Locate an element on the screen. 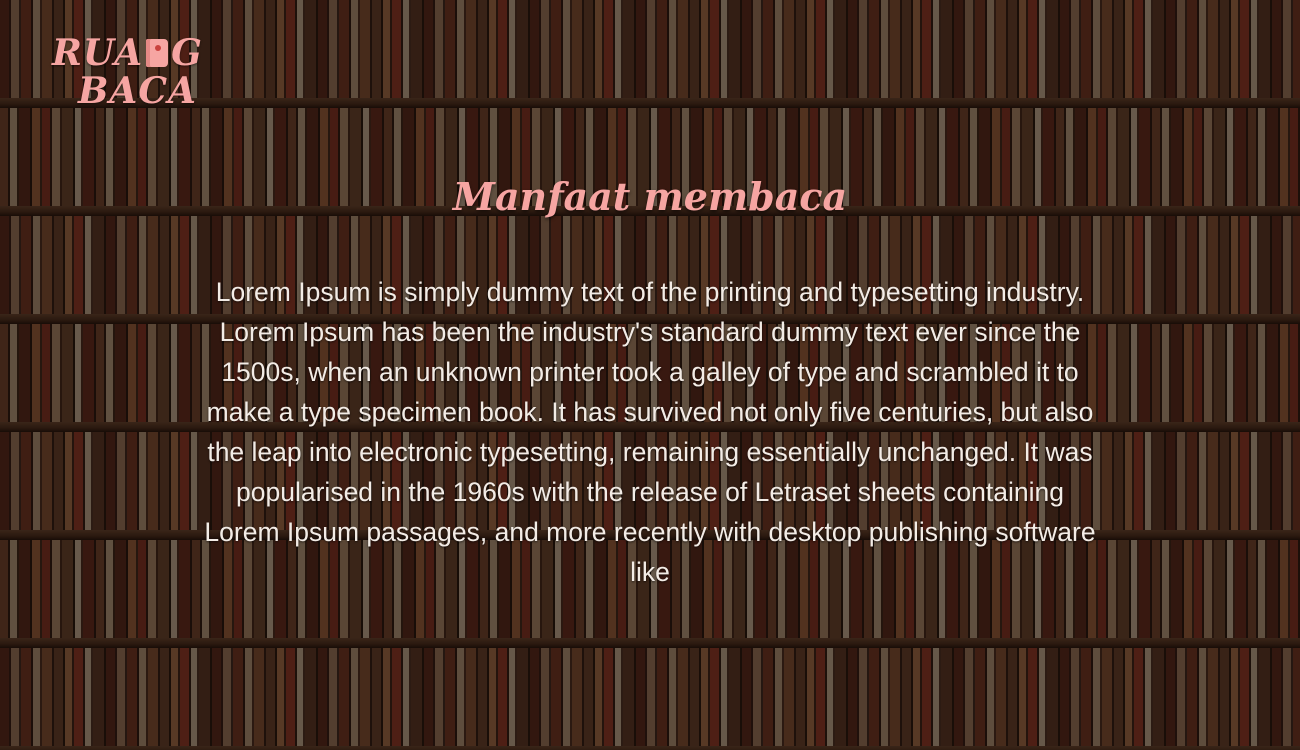 Image resolution: width=1300 pixels, height=750 pixels. logo-line-2: BACA is located at coordinates (137, 91).